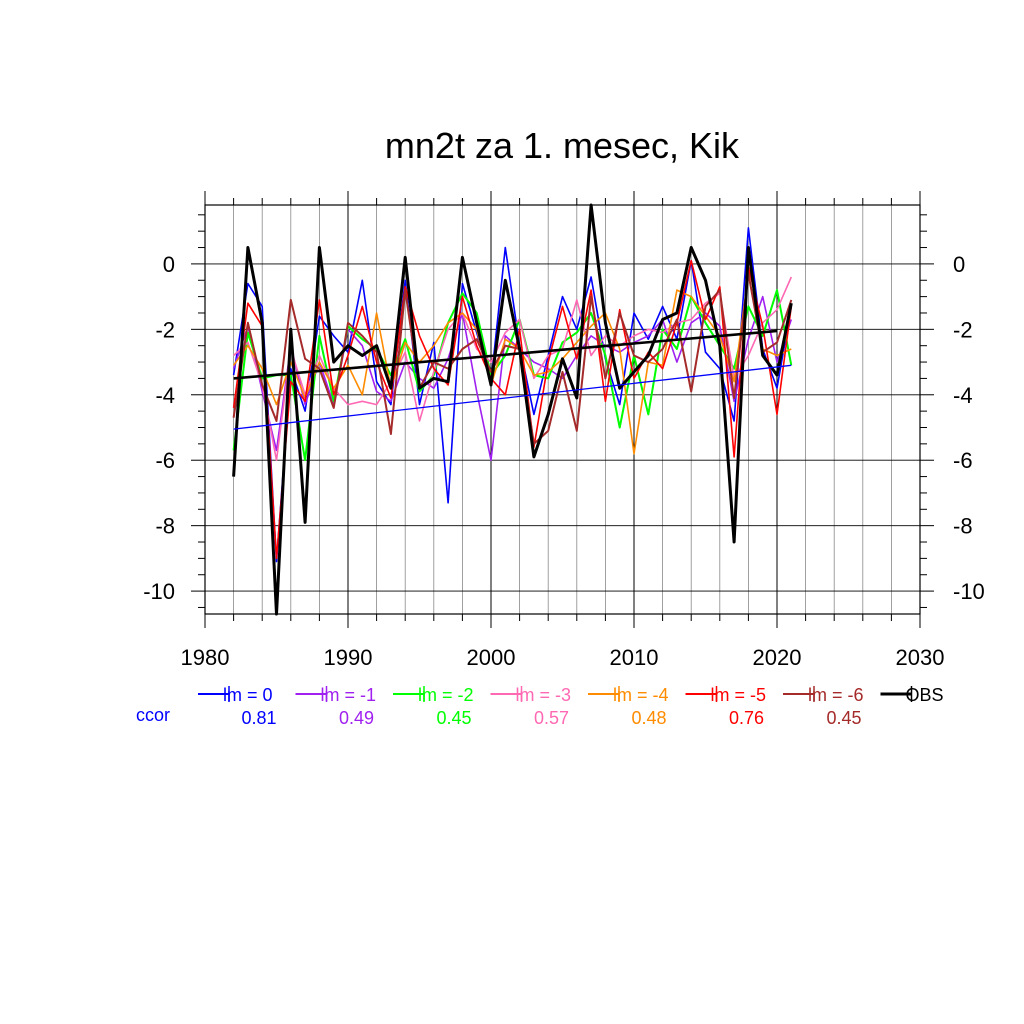  I want to click on trend-lines, so click(512, 379).